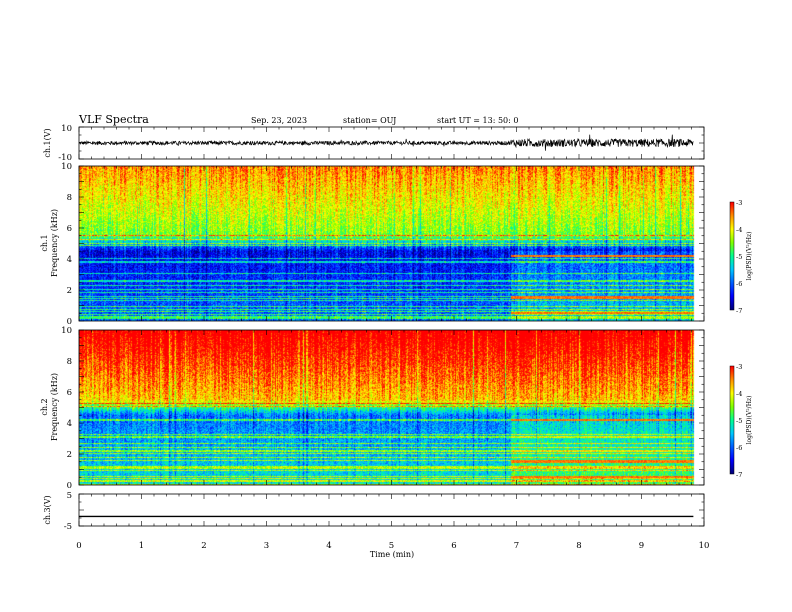 This screenshot has width=792, height=612. What do you see at coordinates (739, 311) in the screenshot?
I see `cb1-tick-7: -7` at bounding box center [739, 311].